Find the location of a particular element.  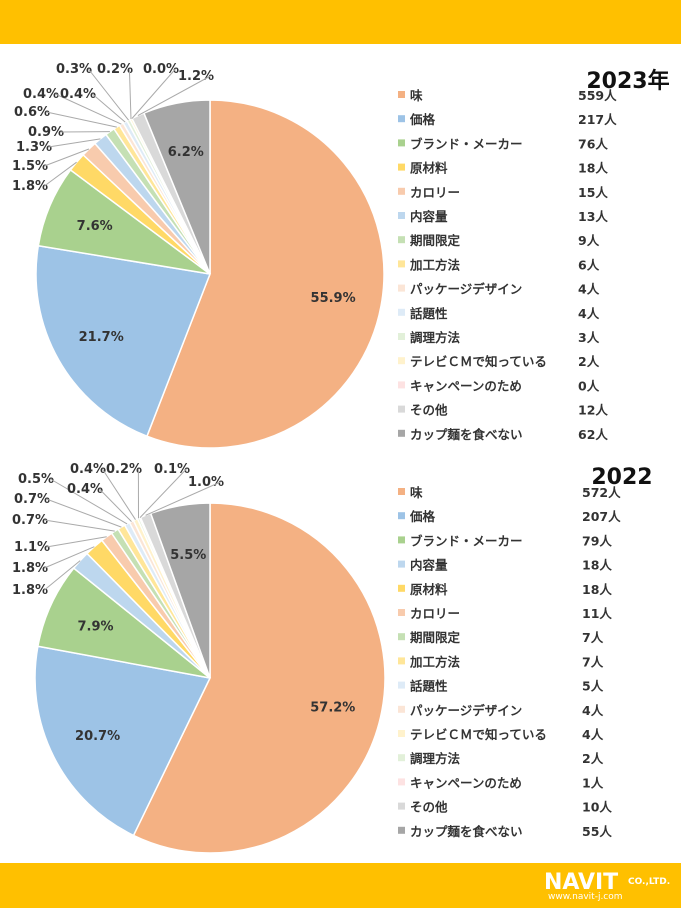

legend-label: 加工方法 is located at coordinates (435, 661).